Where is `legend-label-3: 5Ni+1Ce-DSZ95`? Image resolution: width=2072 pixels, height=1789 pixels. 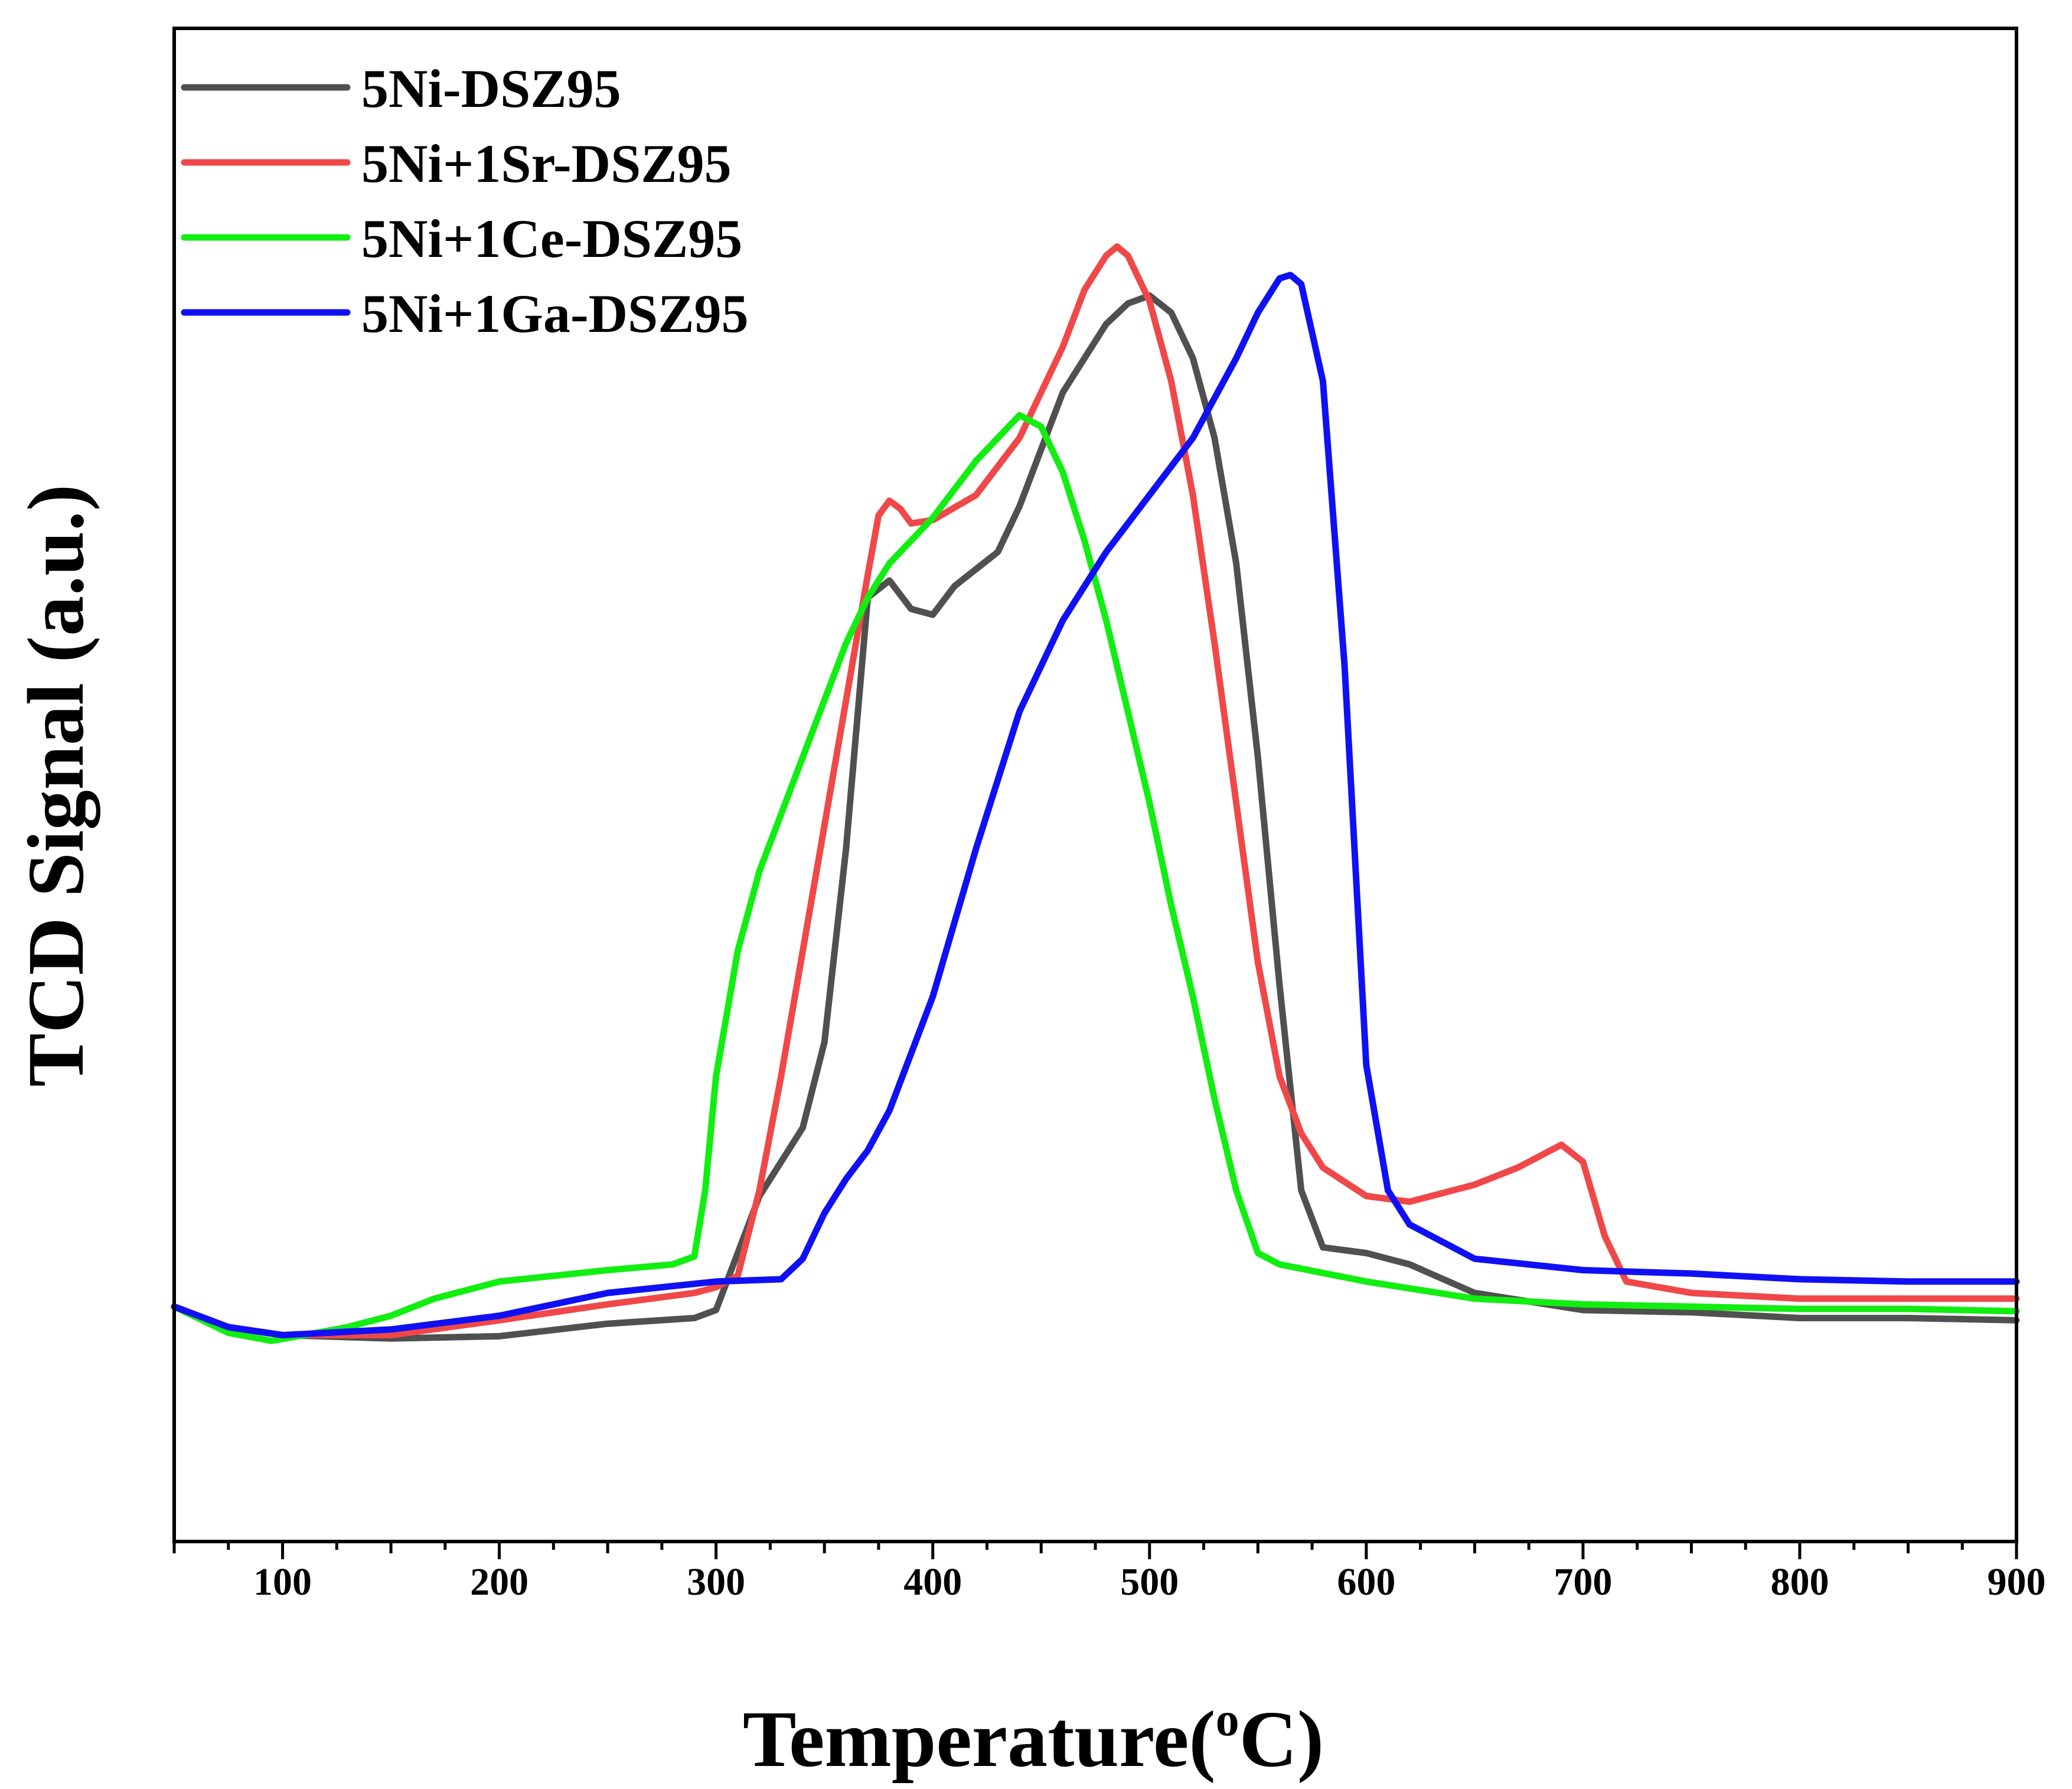 legend-label-3: 5Ni+1Ce-DSZ95 is located at coordinates (551, 239).